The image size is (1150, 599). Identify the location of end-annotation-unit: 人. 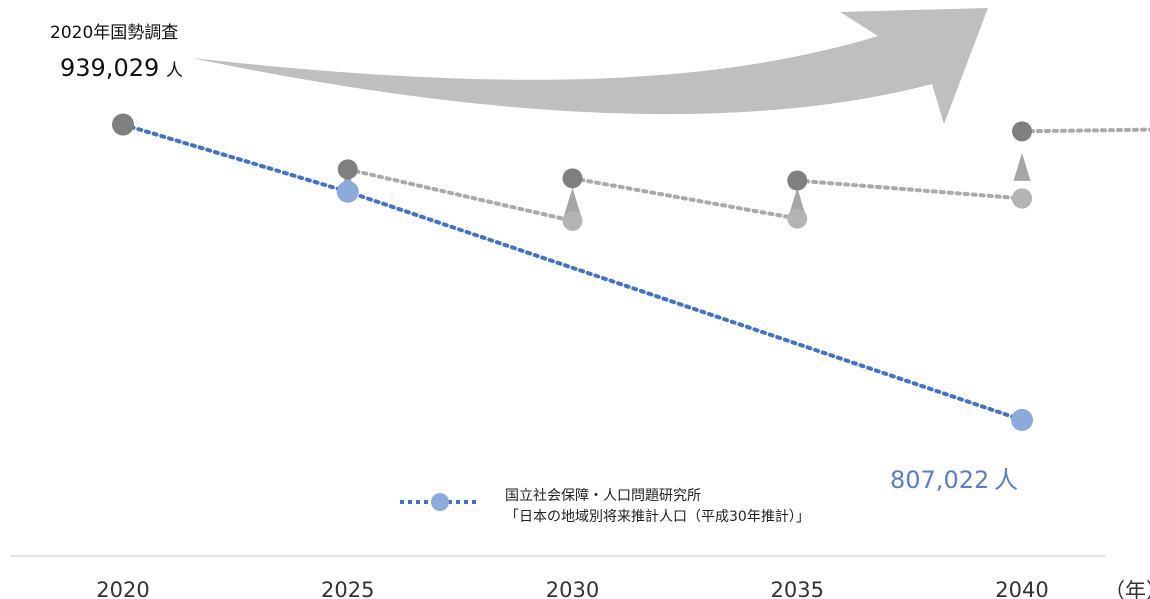
(1006, 480).